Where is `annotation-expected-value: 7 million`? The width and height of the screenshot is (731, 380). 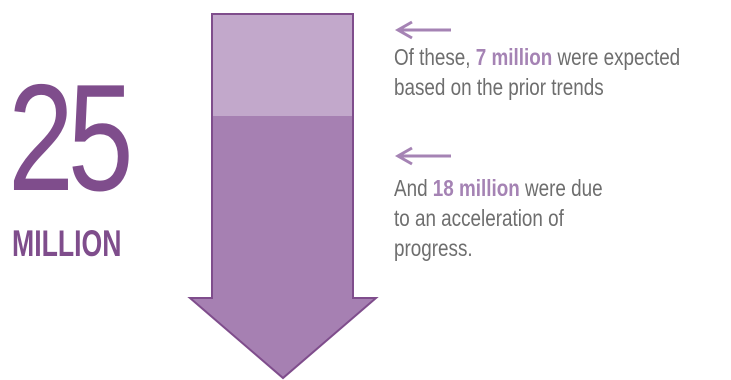
annotation-expected-value: 7 million is located at coordinates (514, 57).